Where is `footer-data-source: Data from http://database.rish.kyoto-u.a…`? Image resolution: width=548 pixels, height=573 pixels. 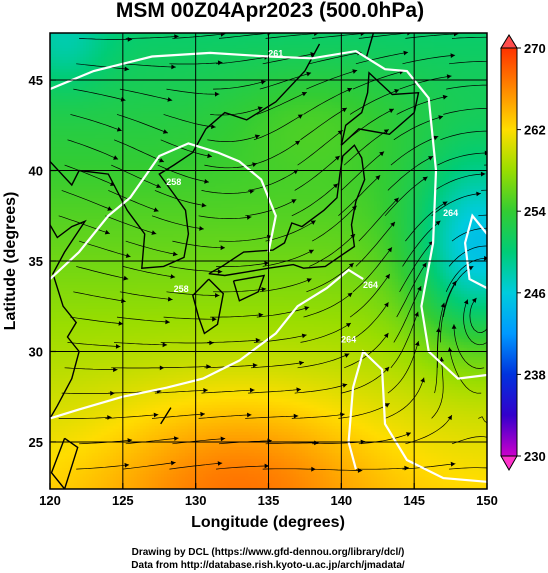
footer-data-source: Data from http://database.rish.kyoto-u.a… is located at coordinates (268, 565).